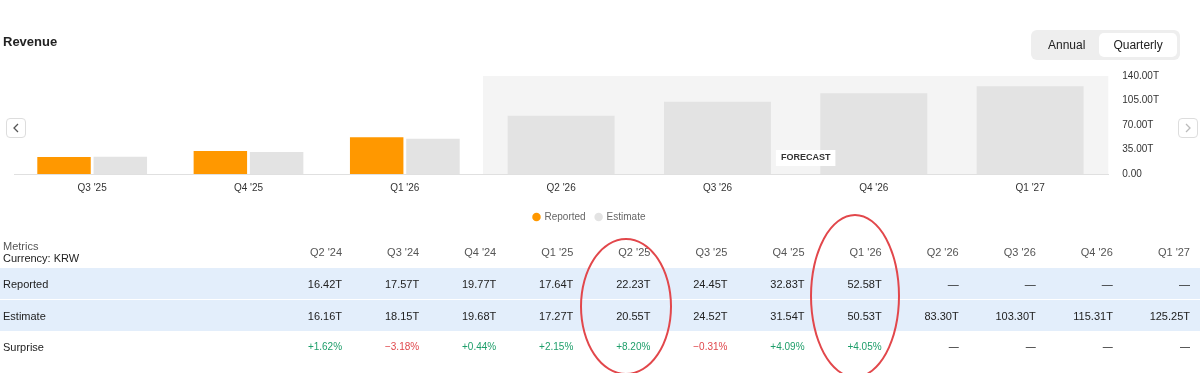 The width and height of the screenshot is (1200, 373). What do you see at coordinates (137, 283) in the screenshot?
I see `text: Reported` at bounding box center [137, 283].